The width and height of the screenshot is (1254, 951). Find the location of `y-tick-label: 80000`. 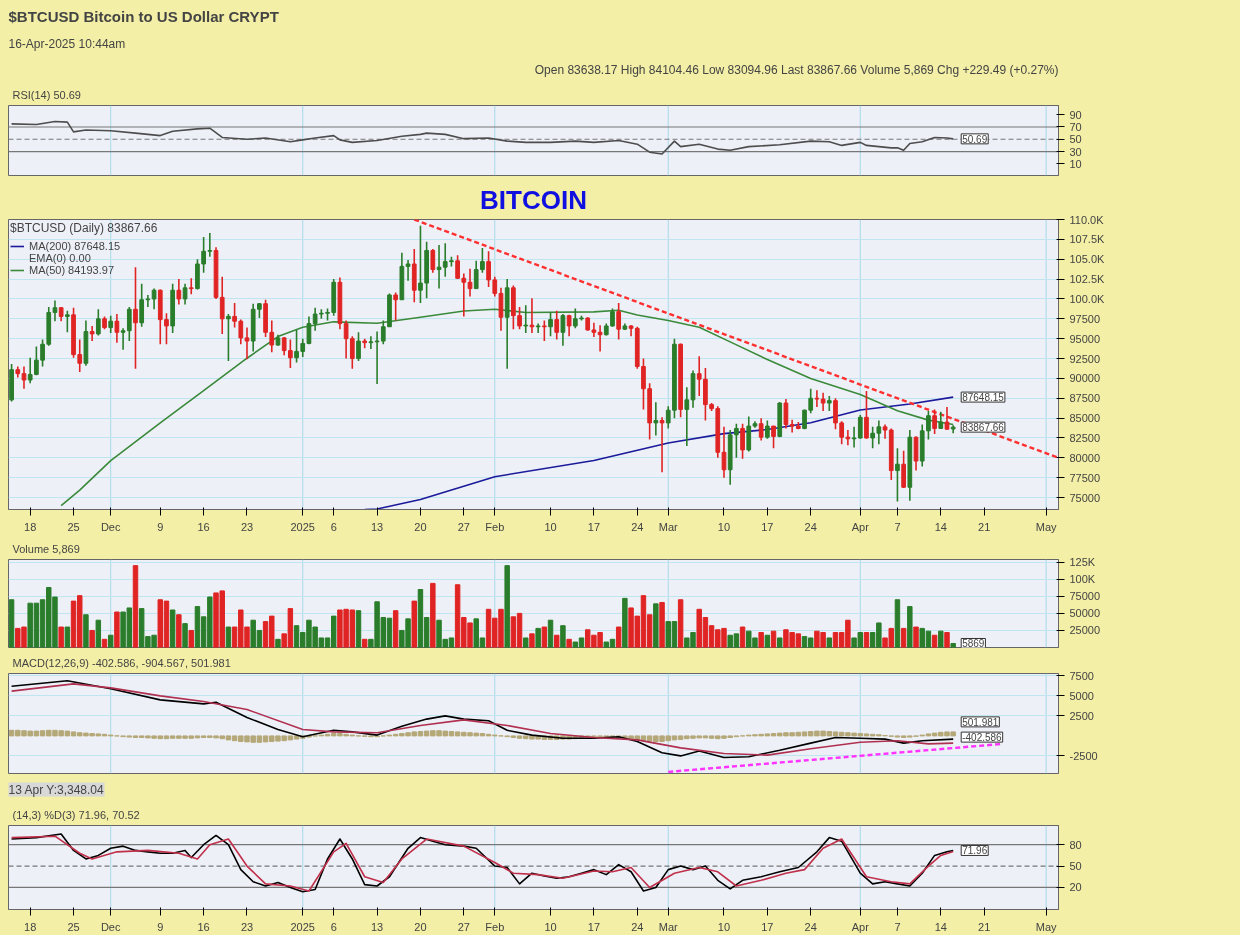

y-tick-label: 80000 is located at coordinates (1085, 457).